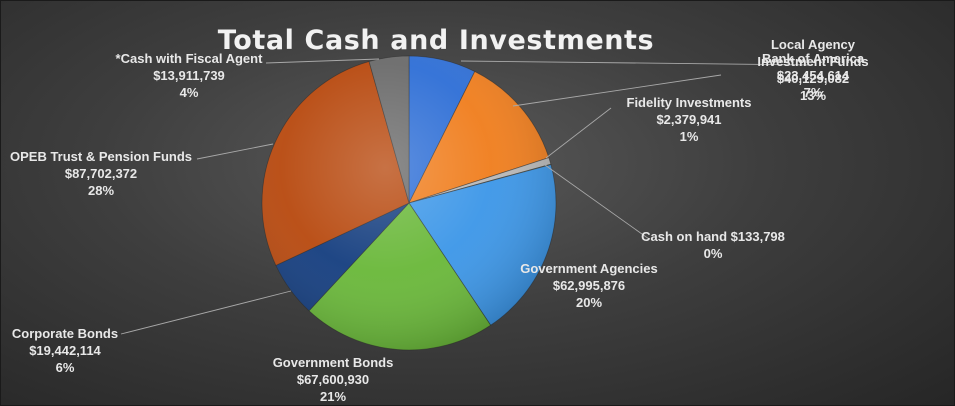 The width and height of the screenshot is (955, 406). Describe the element at coordinates (333, 379) in the screenshot. I see `data-label: Government Bonds $67,600,930 21%` at that location.